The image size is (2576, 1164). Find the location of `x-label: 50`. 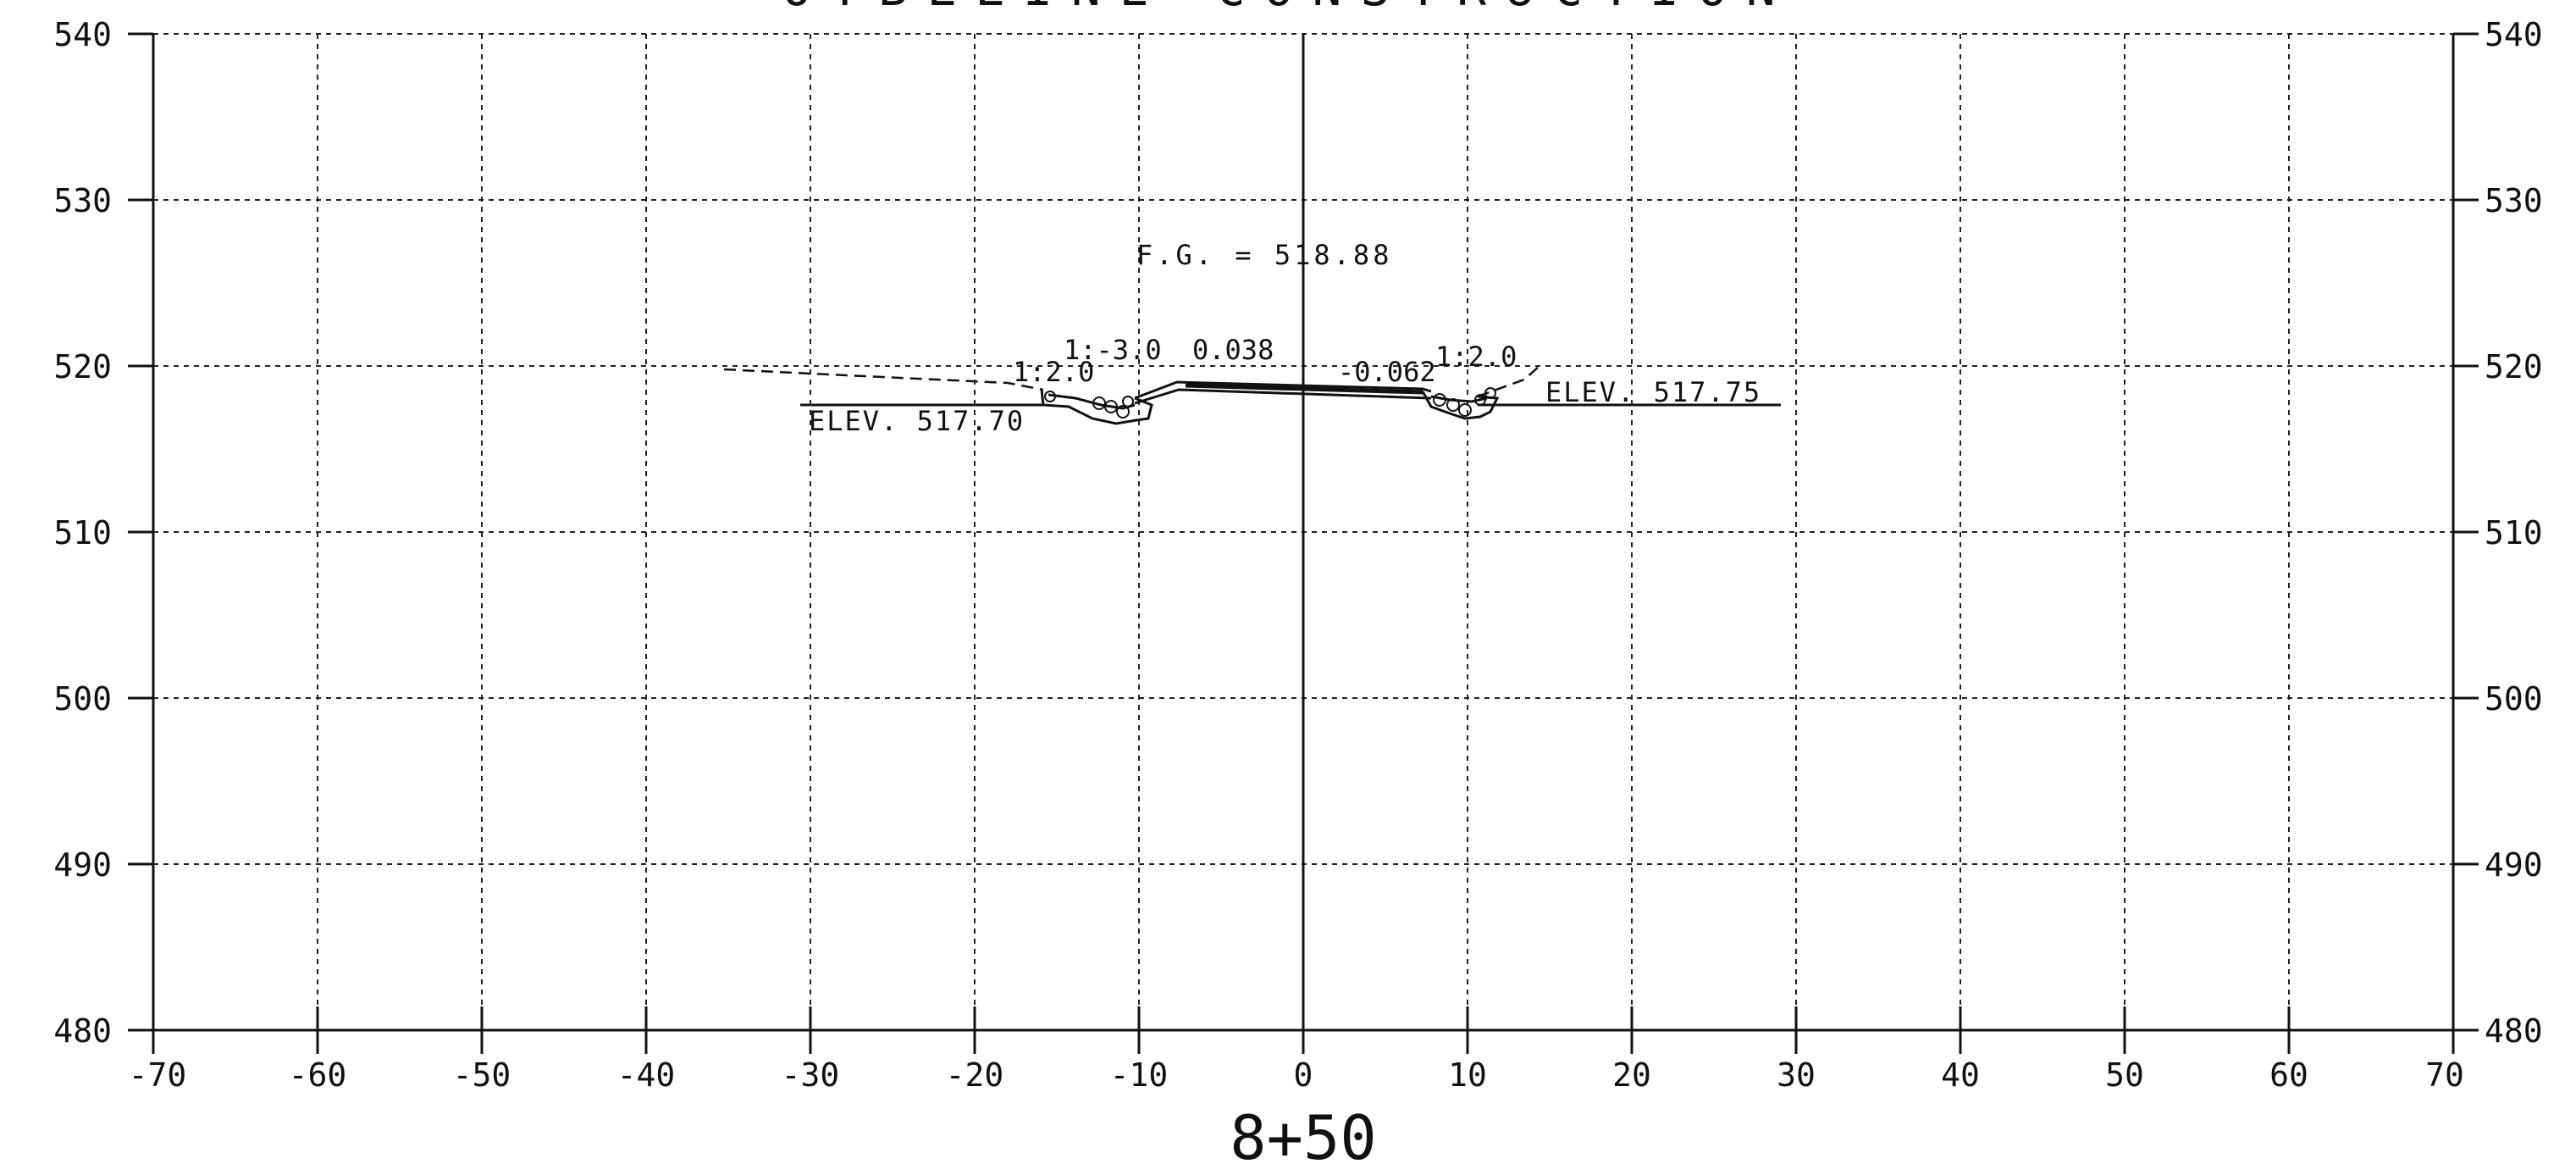

x-label: 50 is located at coordinates (2124, 1075).